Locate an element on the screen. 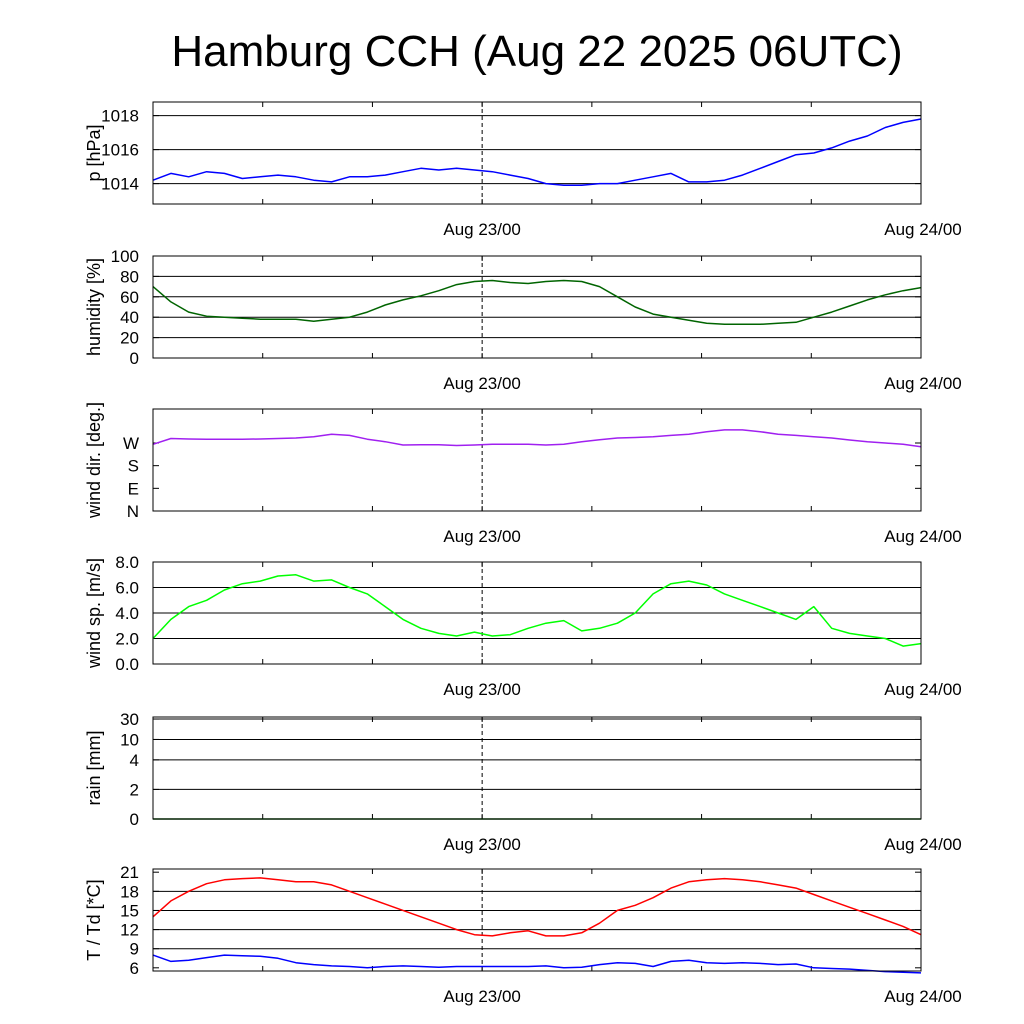 This screenshot has height=1024, width=1024. pressure-ylabel: p [hPa] is located at coordinates (94, 152).